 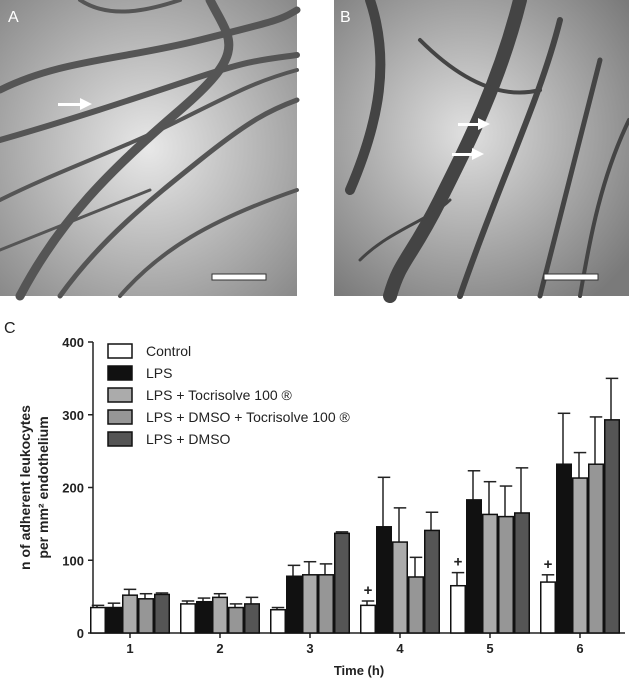 What do you see at coordinates (400, 648) in the screenshot?
I see `x-tick-label: 4` at bounding box center [400, 648].